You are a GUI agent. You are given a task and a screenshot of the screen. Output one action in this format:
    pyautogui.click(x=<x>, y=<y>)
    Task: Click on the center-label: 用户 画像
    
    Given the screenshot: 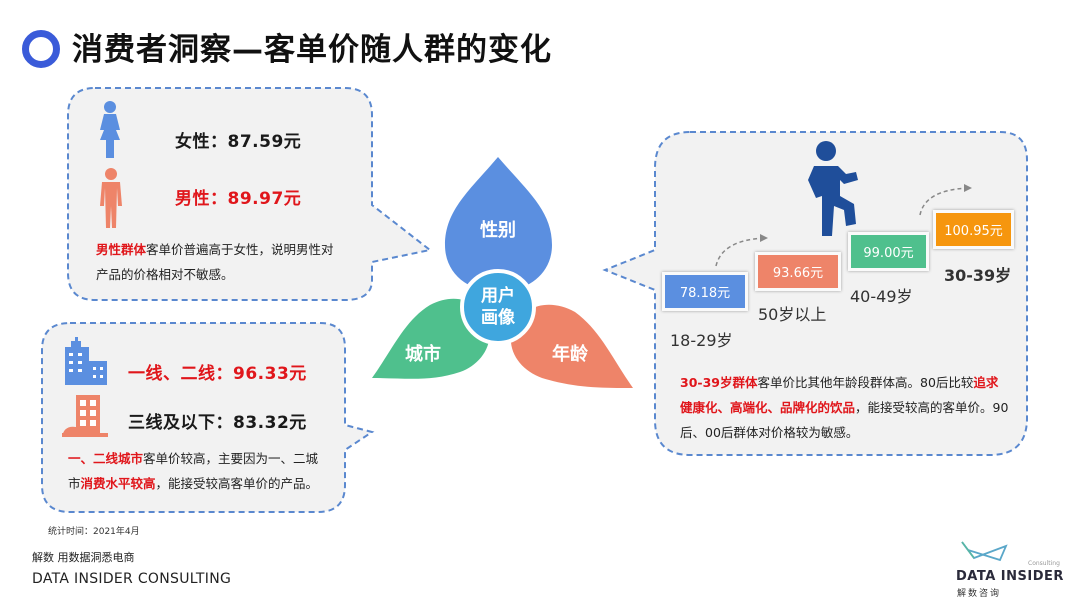 What is the action you would take?
    pyautogui.click(x=498, y=307)
    